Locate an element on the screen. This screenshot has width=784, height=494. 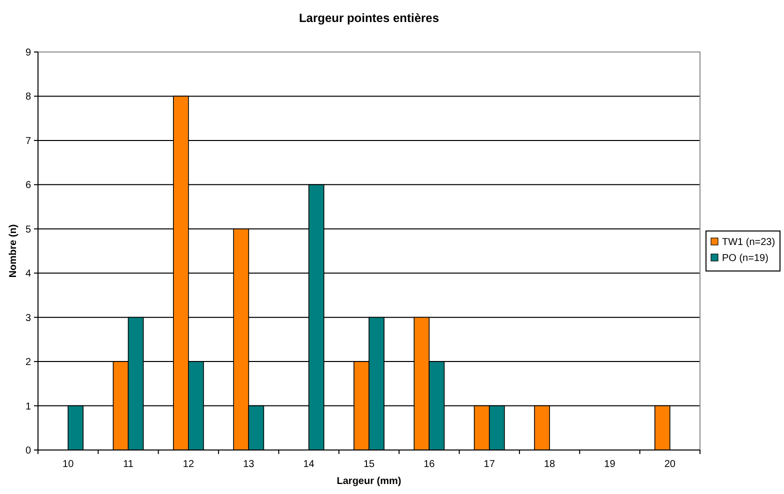
y-axis-title: Nombre (n) is located at coordinates (13, 251).